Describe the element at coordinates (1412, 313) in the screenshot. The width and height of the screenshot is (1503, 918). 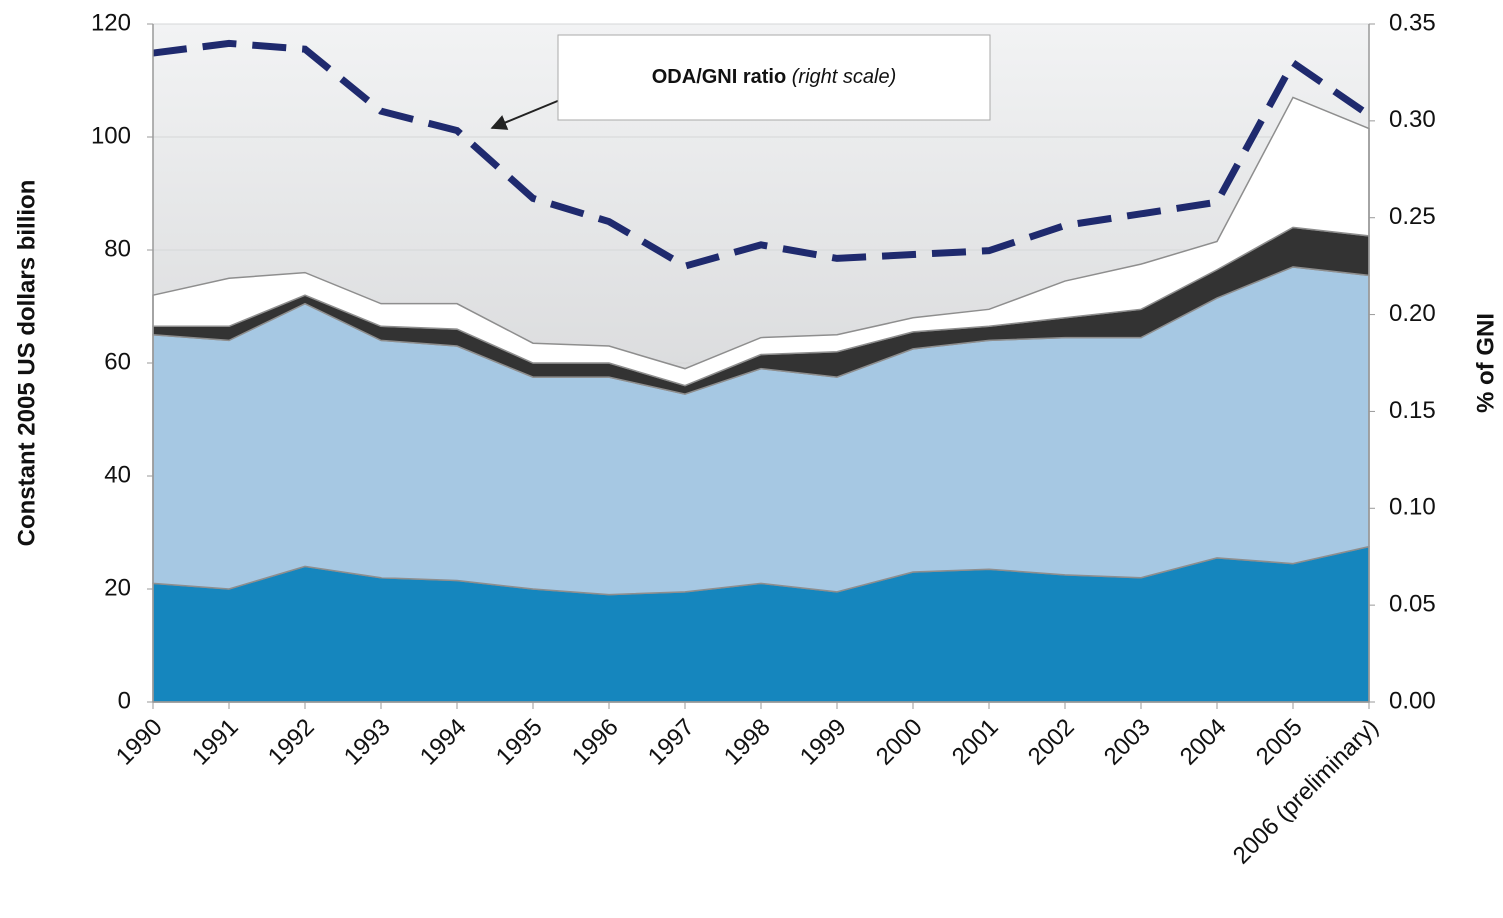
I see `y2-tick-label: 0.20` at that location.